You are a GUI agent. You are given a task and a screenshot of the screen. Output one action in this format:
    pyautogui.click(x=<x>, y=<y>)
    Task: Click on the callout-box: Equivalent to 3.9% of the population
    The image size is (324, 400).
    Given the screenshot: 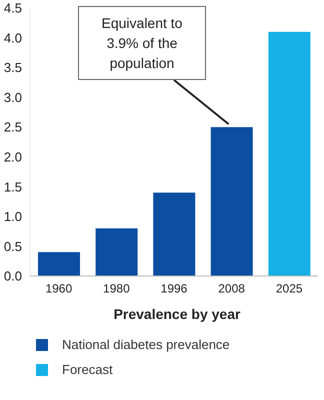 What is the action you would take?
    pyautogui.click(x=142, y=43)
    